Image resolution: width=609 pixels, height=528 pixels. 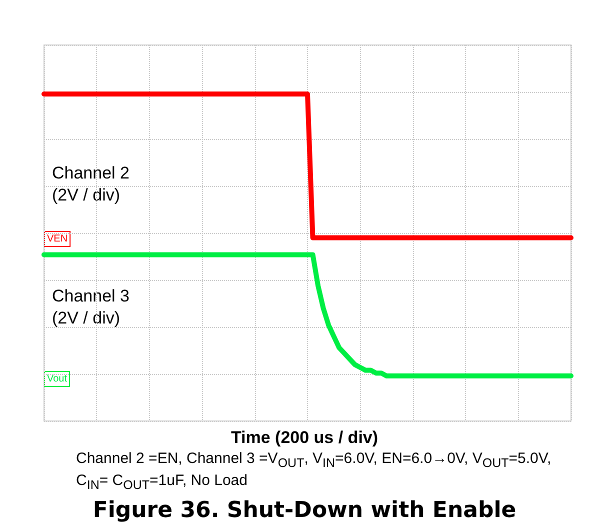 What do you see at coordinates (57, 239) in the screenshot?
I see `annotation: VEN` at bounding box center [57, 239].